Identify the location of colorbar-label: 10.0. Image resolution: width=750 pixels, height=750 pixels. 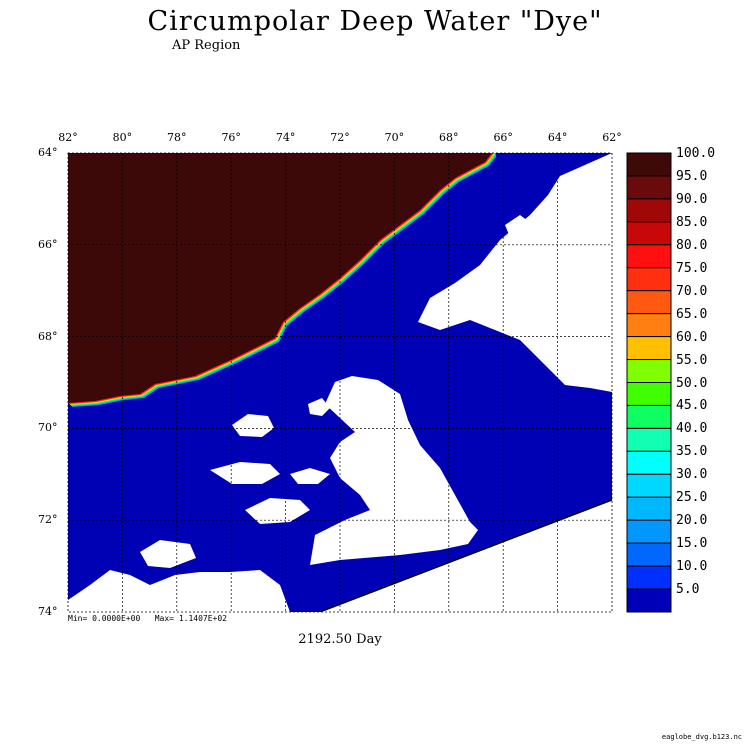
(692, 567).